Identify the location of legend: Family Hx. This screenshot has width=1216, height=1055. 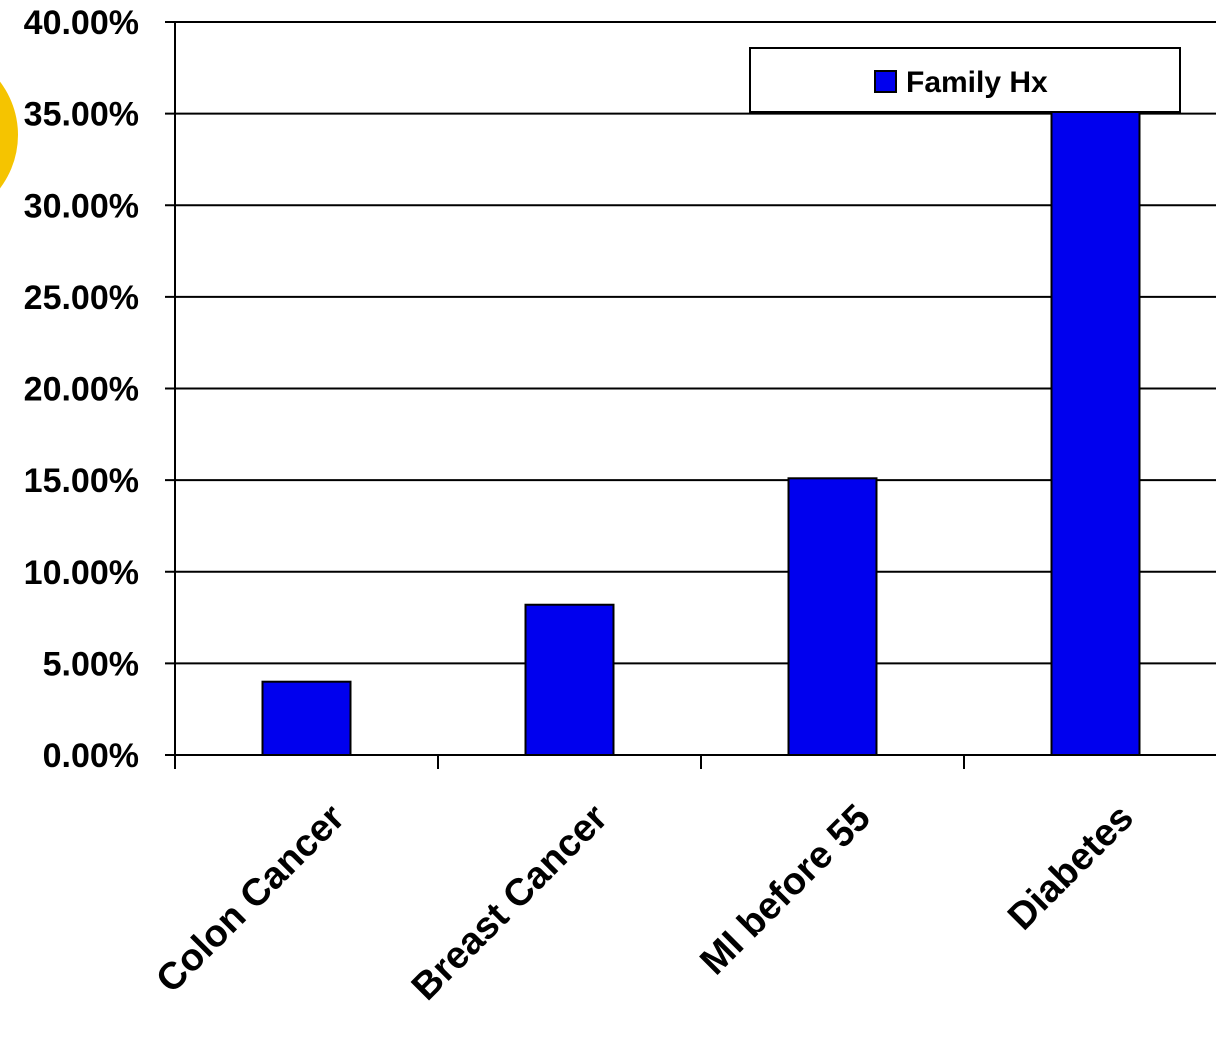
(965, 80).